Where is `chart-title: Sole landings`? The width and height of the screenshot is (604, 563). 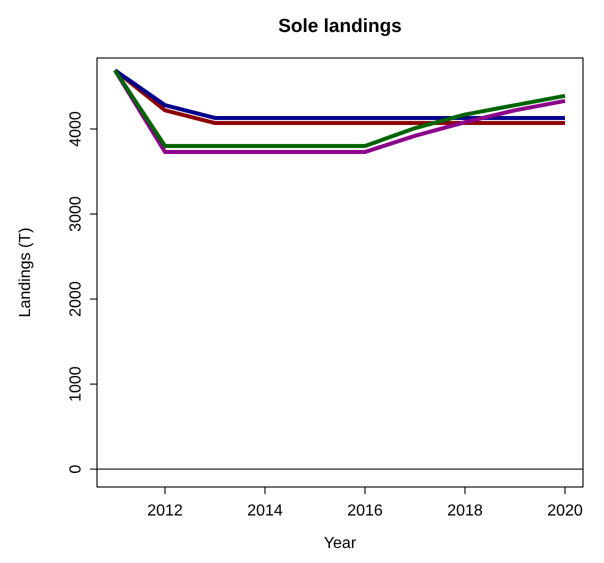
chart-title: Sole landings is located at coordinates (340, 26).